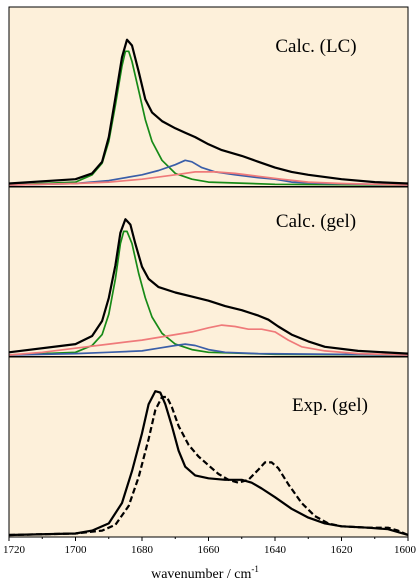 The width and height of the screenshot is (419, 581). Describe the element at coordinates (342, 550) in the screenshot. I see `x-tick-label: 1620` at that location.